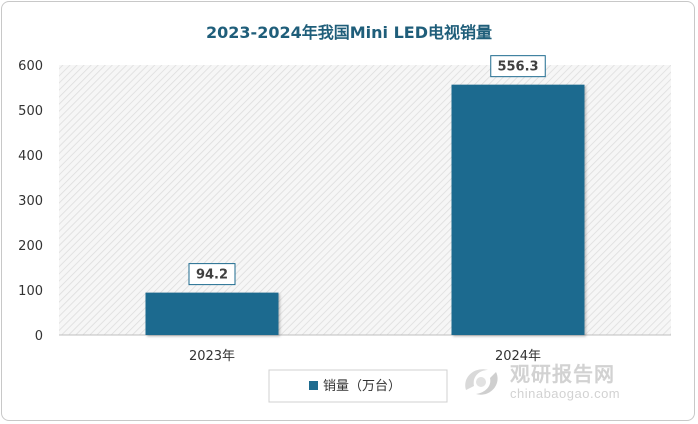 Image resolution: width=698 pixels, height=424 pixels. I want to click on watermark-url: chinabaogao.com, so click(565, 393).